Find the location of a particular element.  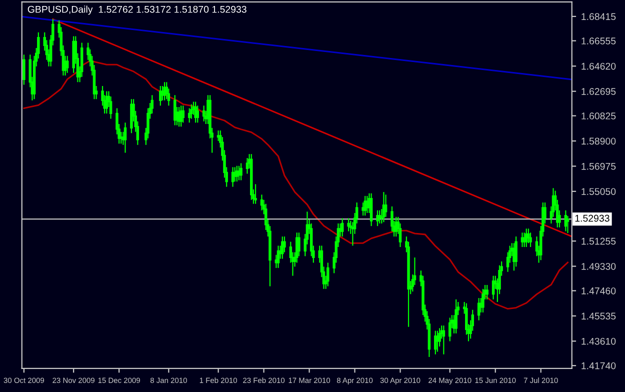

y-tick-label: 1.49330 is located at coordinates (599, 266).